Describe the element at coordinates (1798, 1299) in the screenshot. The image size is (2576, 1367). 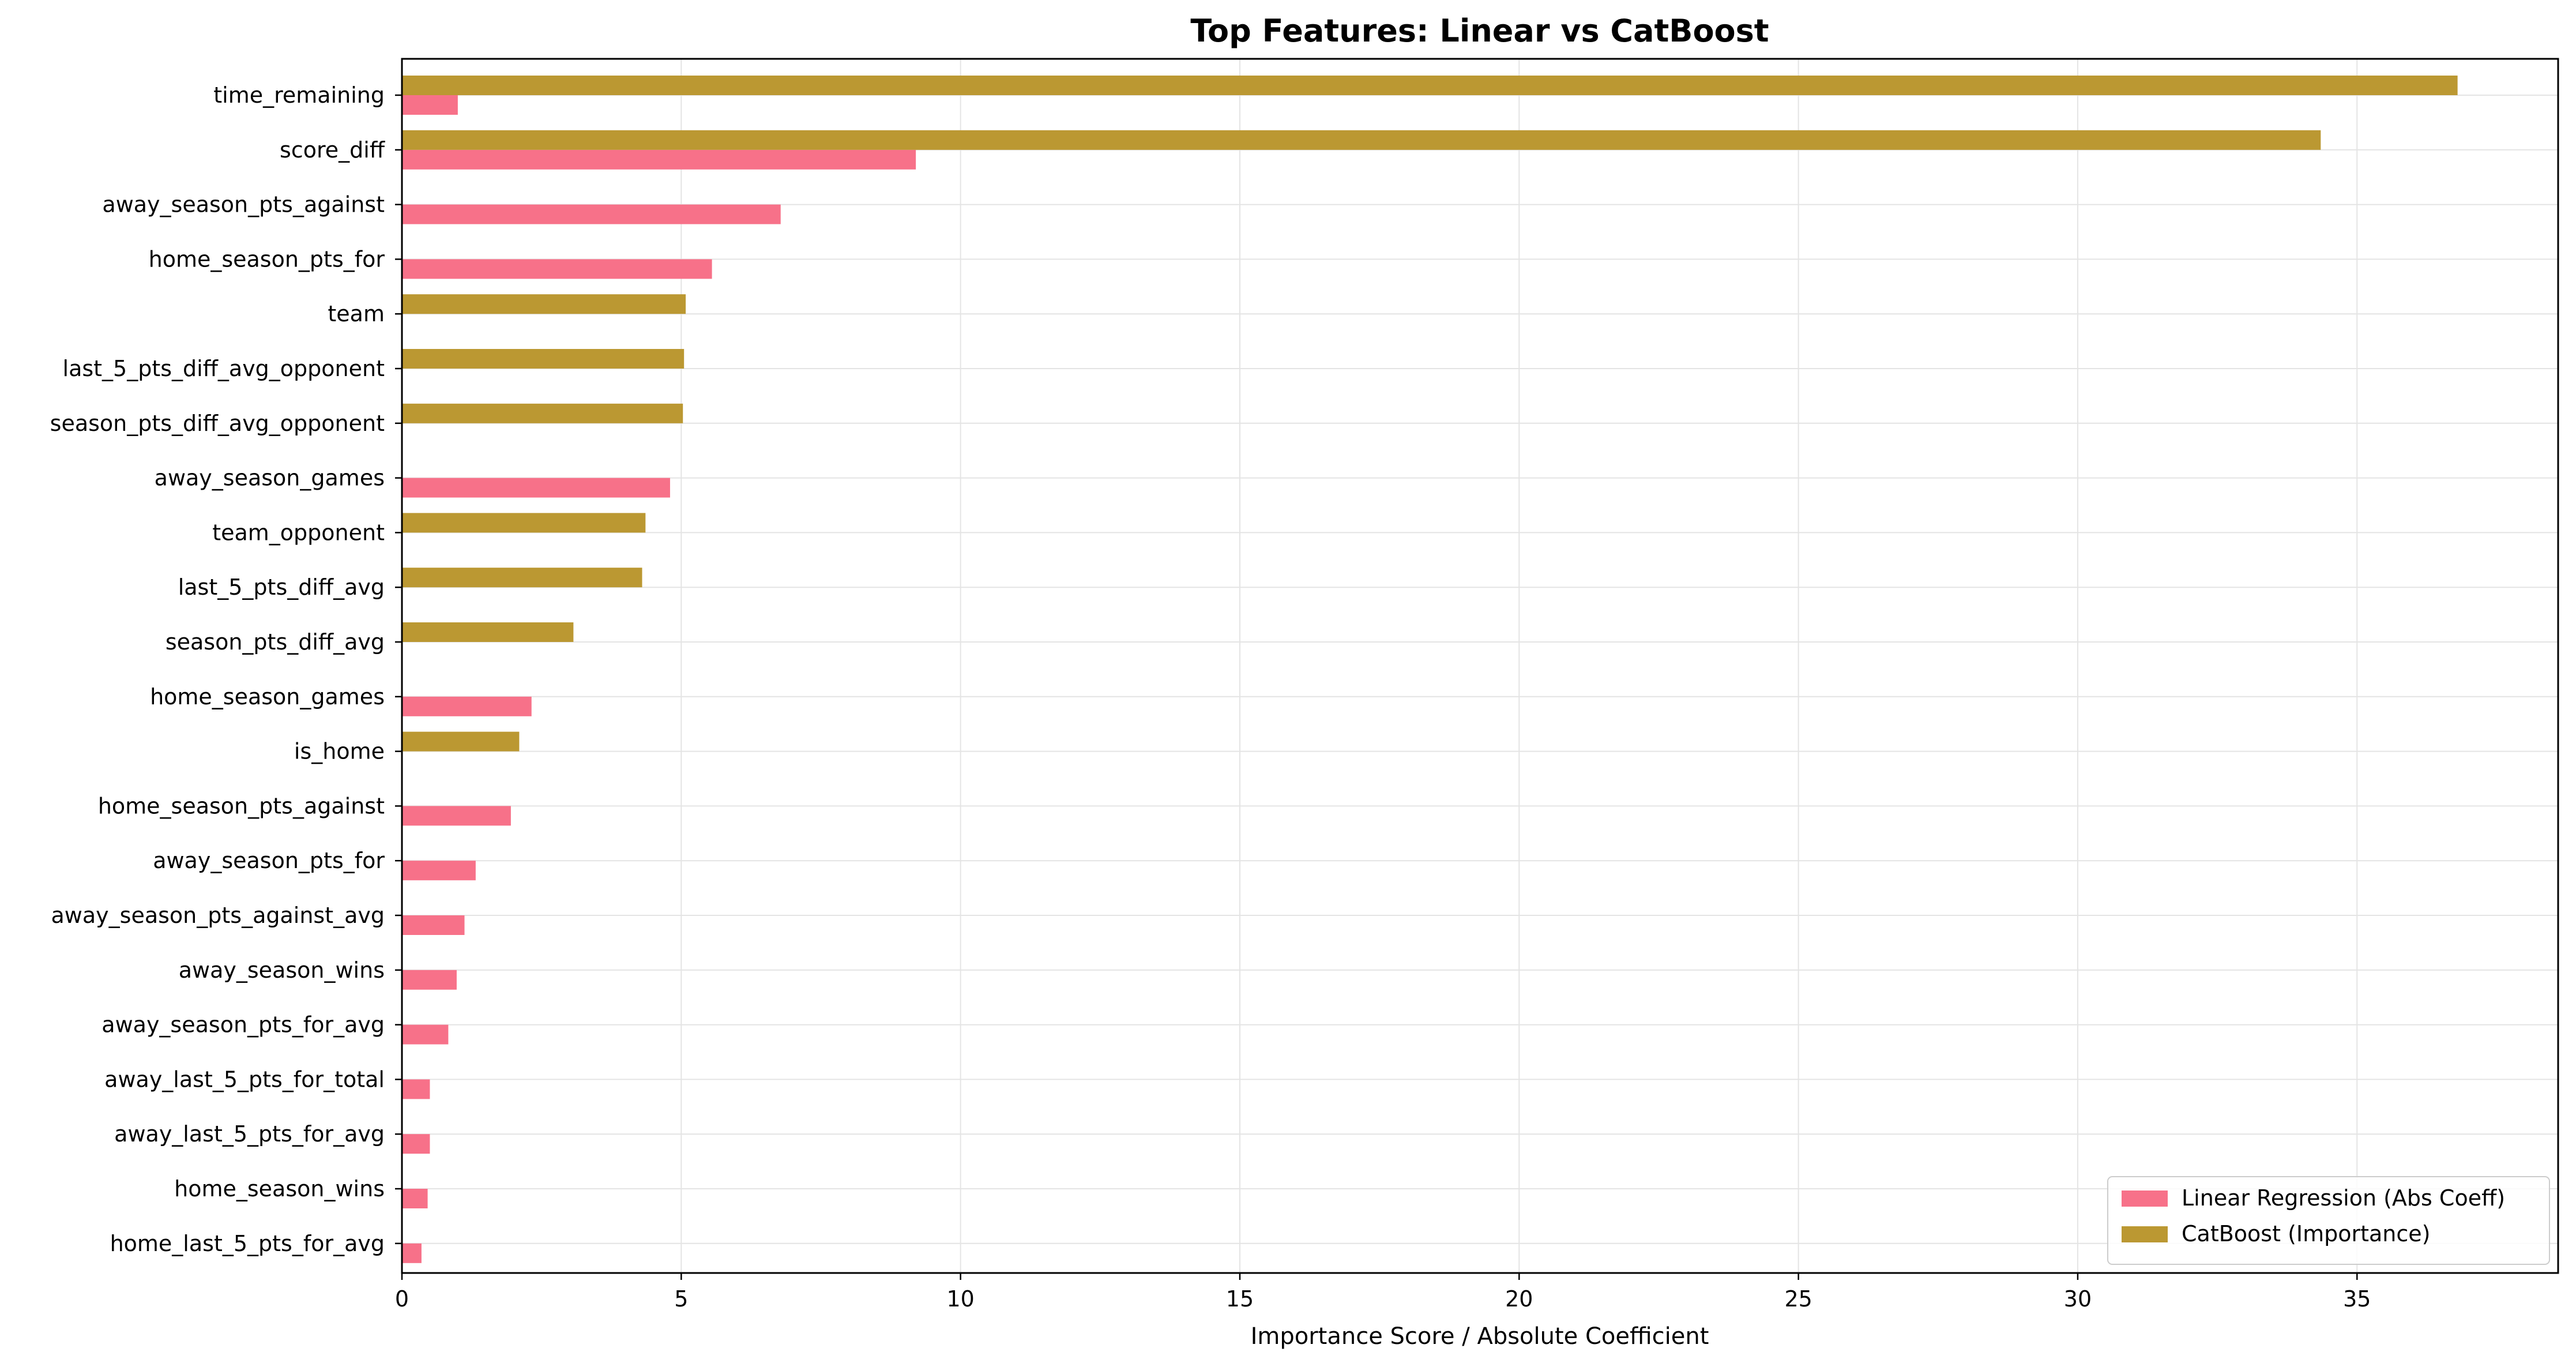
I see `x-tick-label: 25` at that location.